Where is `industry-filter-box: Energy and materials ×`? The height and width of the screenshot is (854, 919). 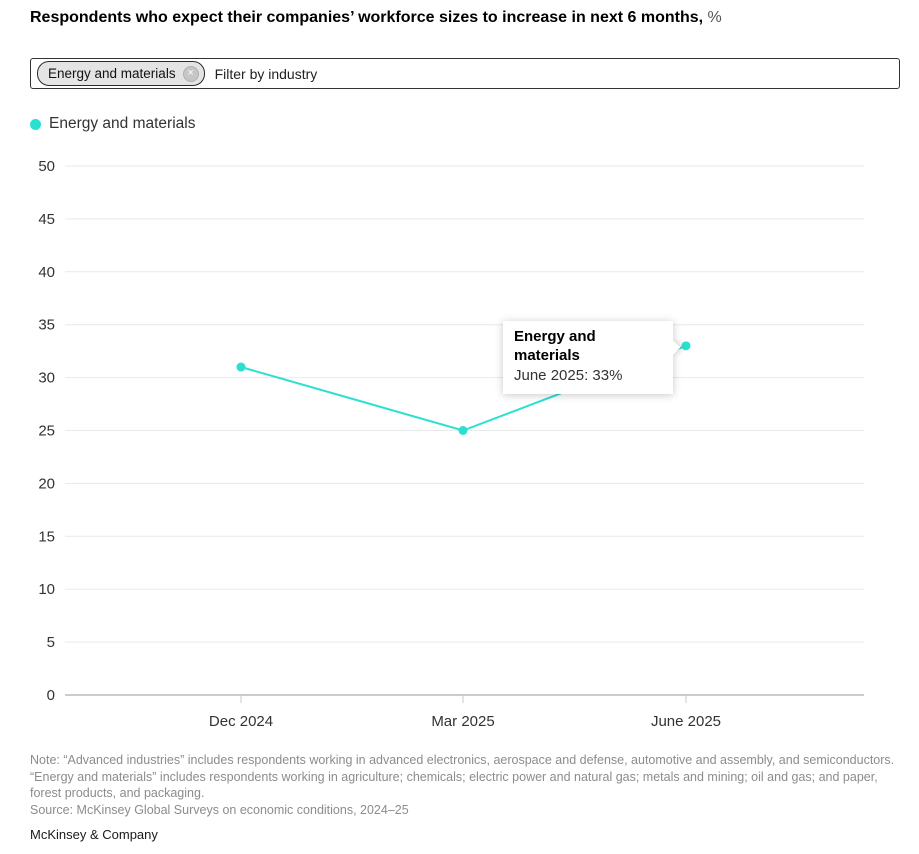
industry-filter-box: Energy and materials × is located at coordinates (465, 73).